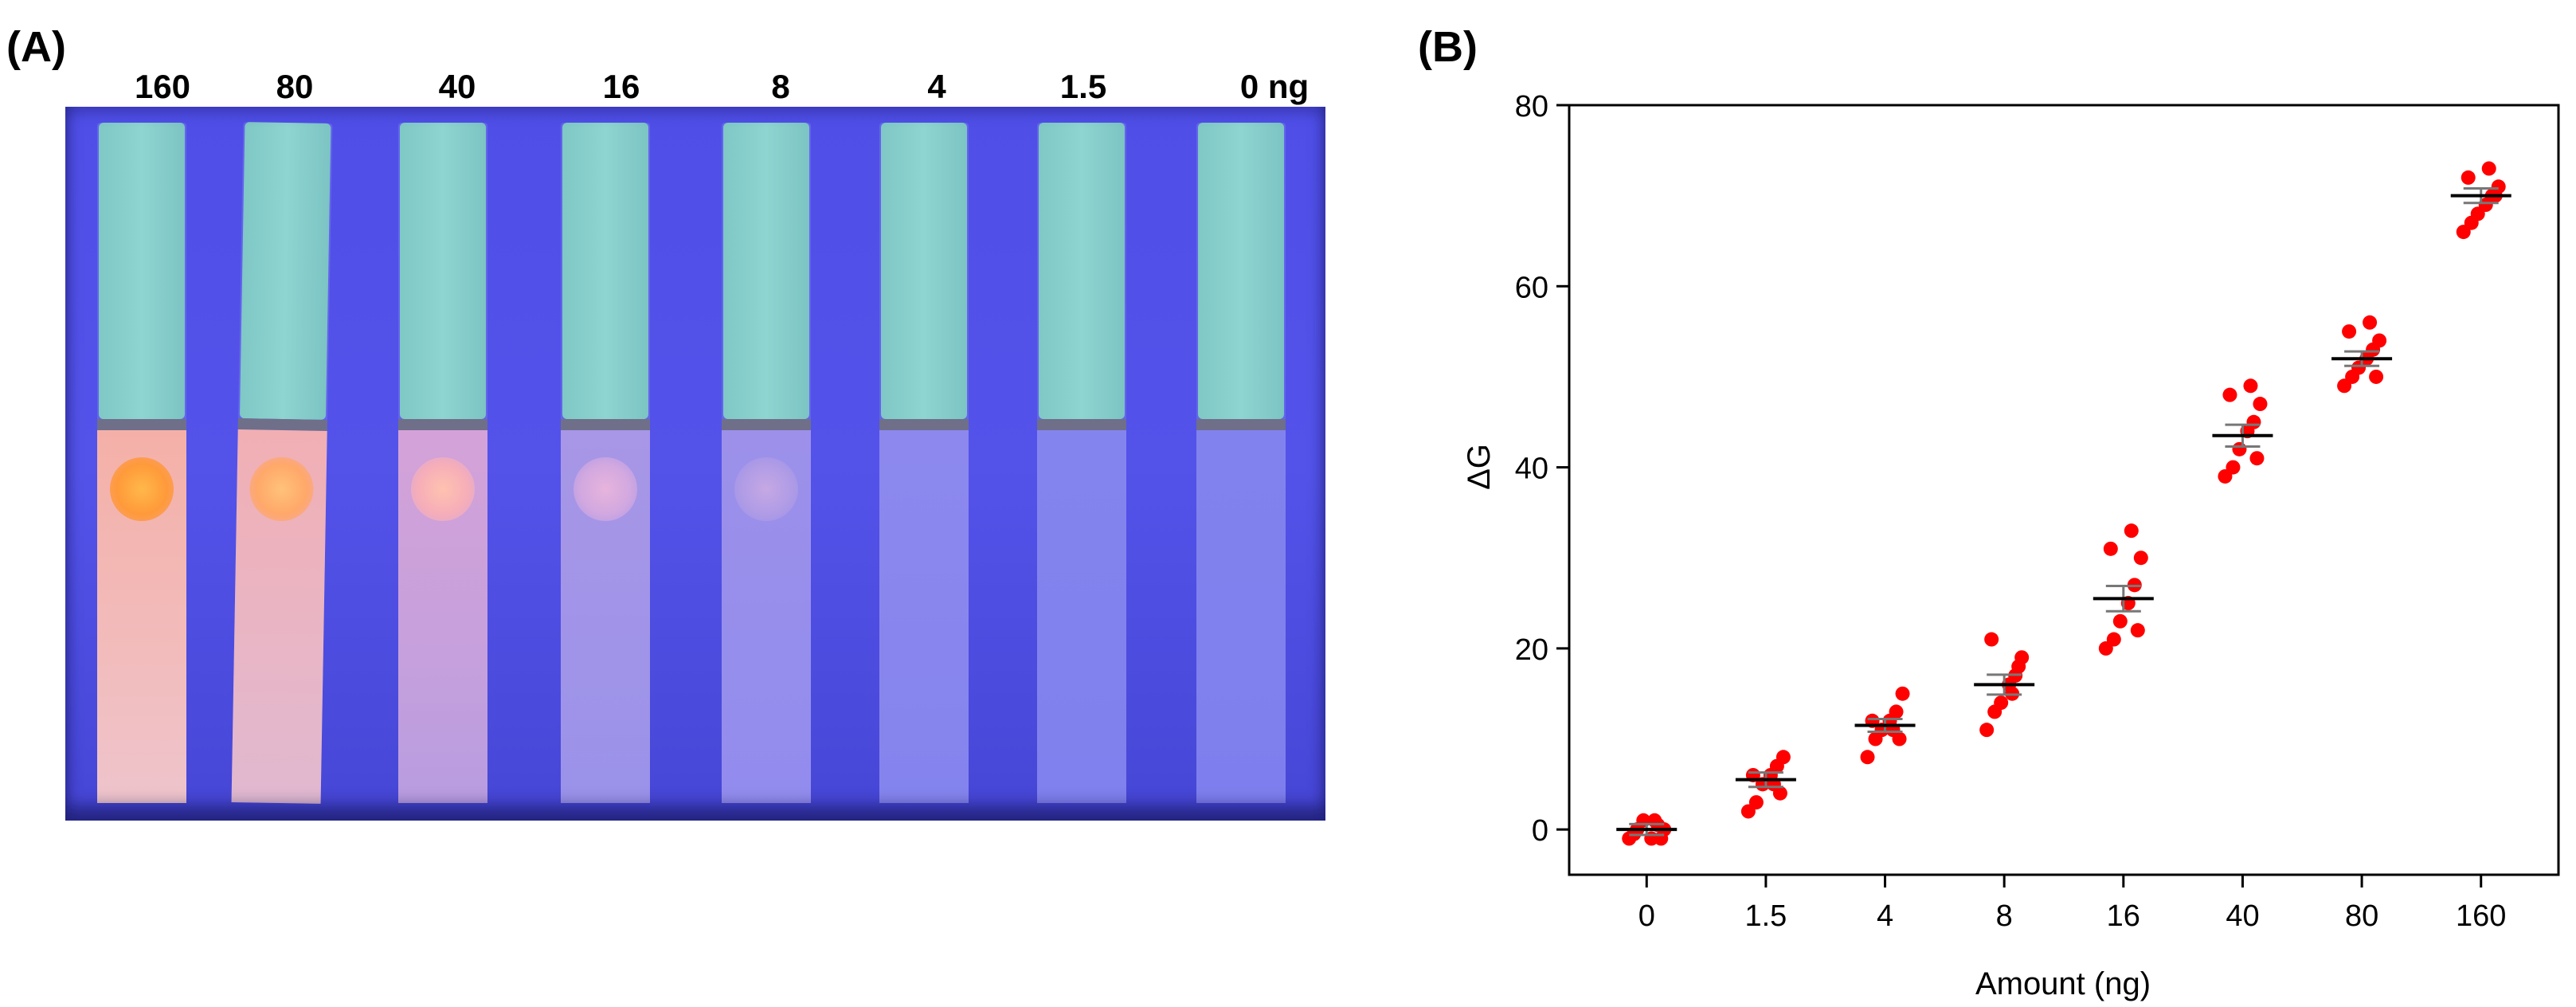 This screenshot has width=2576, height=1007. Describe the element at coordinates (2242, 916) in the screenshot. I see `x-tick-label: 40` at that location.